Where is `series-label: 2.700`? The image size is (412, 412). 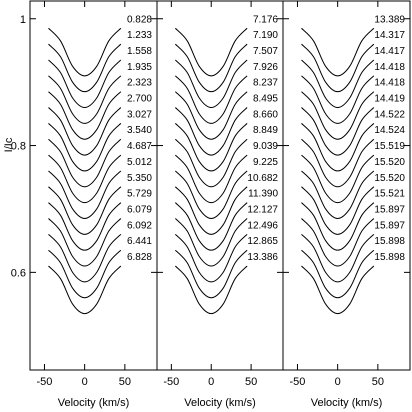 series-label: 2.700 is located at coordinates (139, 99).